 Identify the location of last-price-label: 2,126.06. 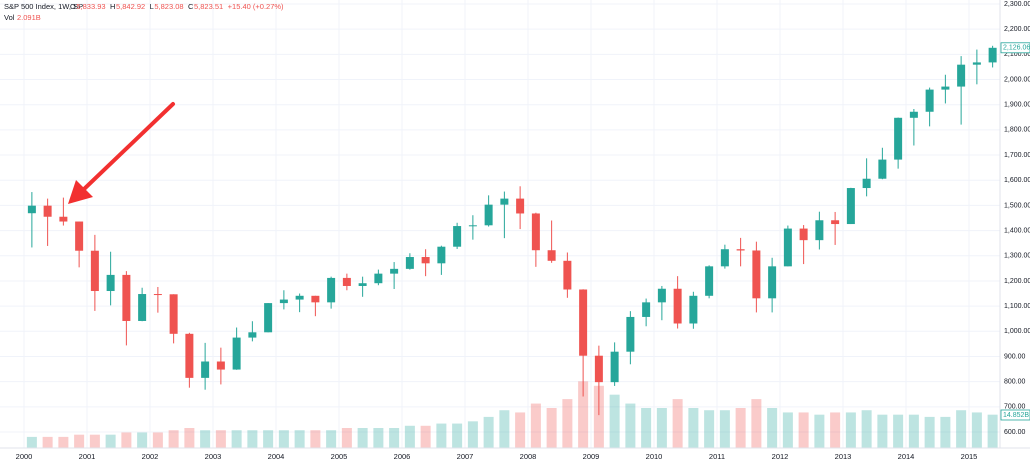
(1016, 48).